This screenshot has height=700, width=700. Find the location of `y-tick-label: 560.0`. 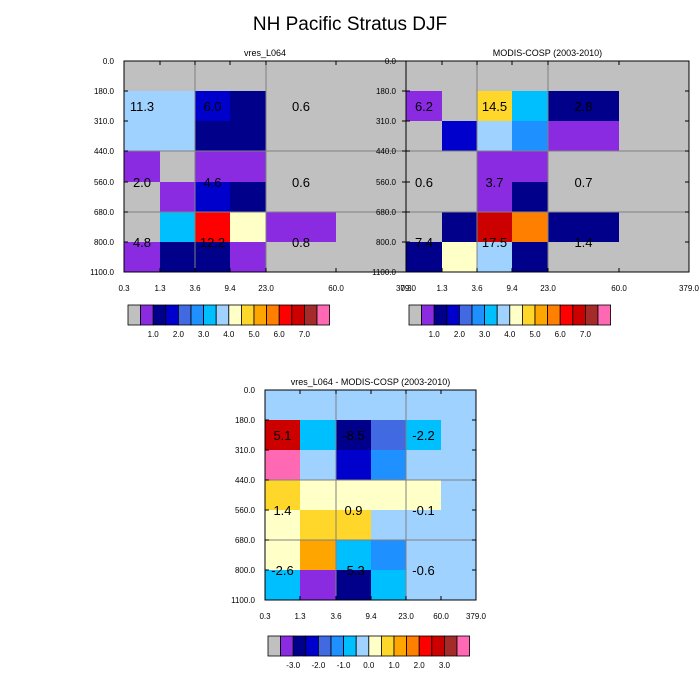

y-tick-label: 560.0 is located at coordinates (245, 510).